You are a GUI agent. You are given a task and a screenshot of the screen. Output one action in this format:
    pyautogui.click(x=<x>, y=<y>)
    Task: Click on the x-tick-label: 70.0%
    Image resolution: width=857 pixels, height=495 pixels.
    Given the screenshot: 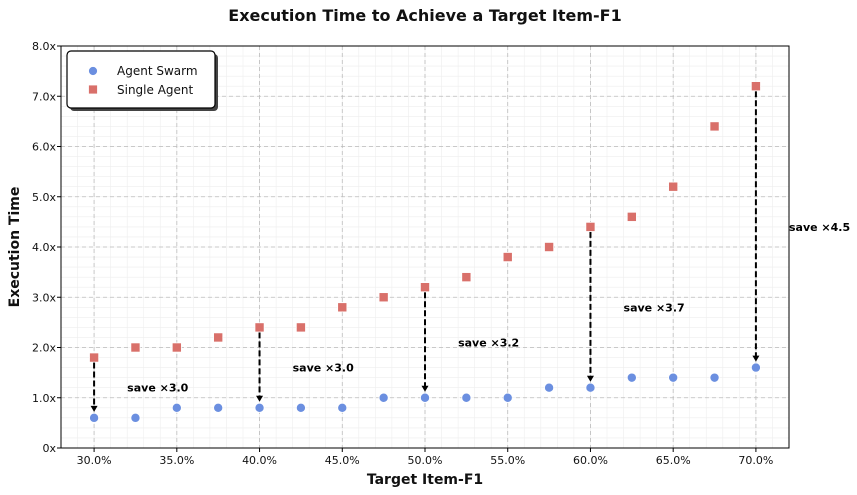 What is the action you would take?
    pyautogui.click(x=755, y=460)
    